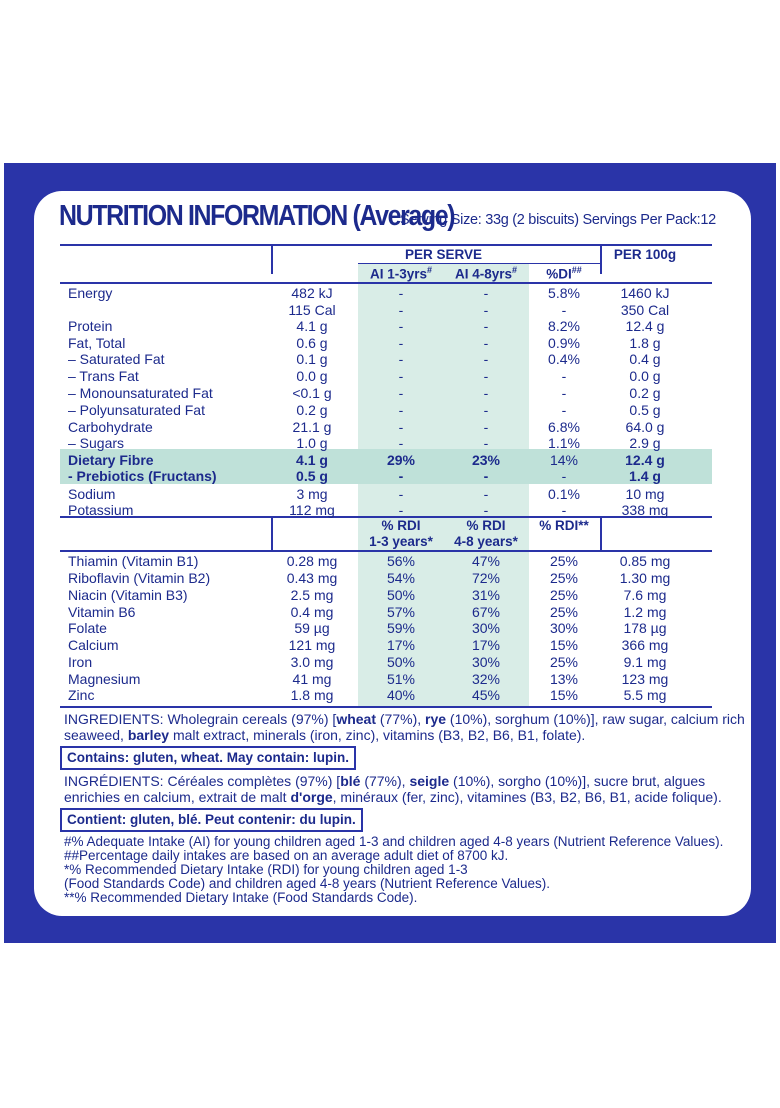 The image size is (780, 1108). Describe the element at coordinates (312, 679) in the screenshot. I see `vitamin-serve-cell: 41 mg` at that location.